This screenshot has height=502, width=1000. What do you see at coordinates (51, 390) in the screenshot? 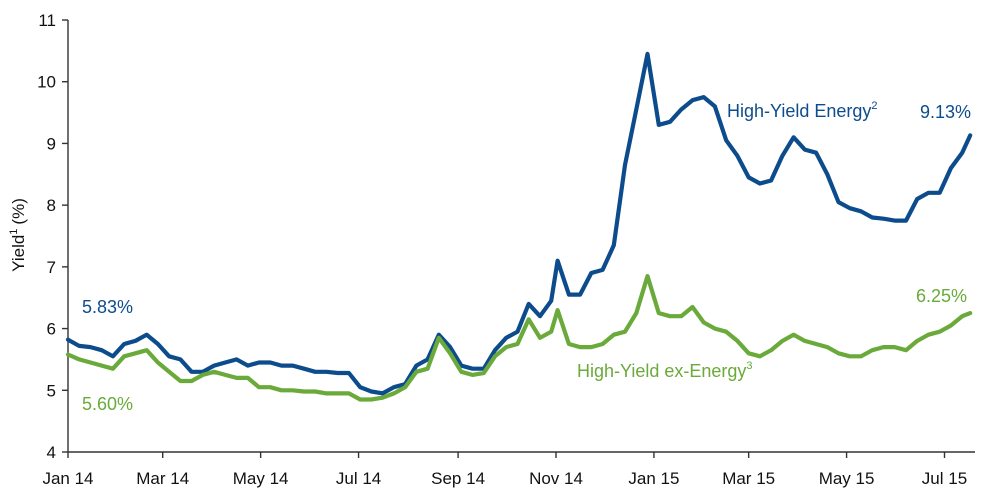
I see `y-tick-label: 5` at bounding box center [51, 390].